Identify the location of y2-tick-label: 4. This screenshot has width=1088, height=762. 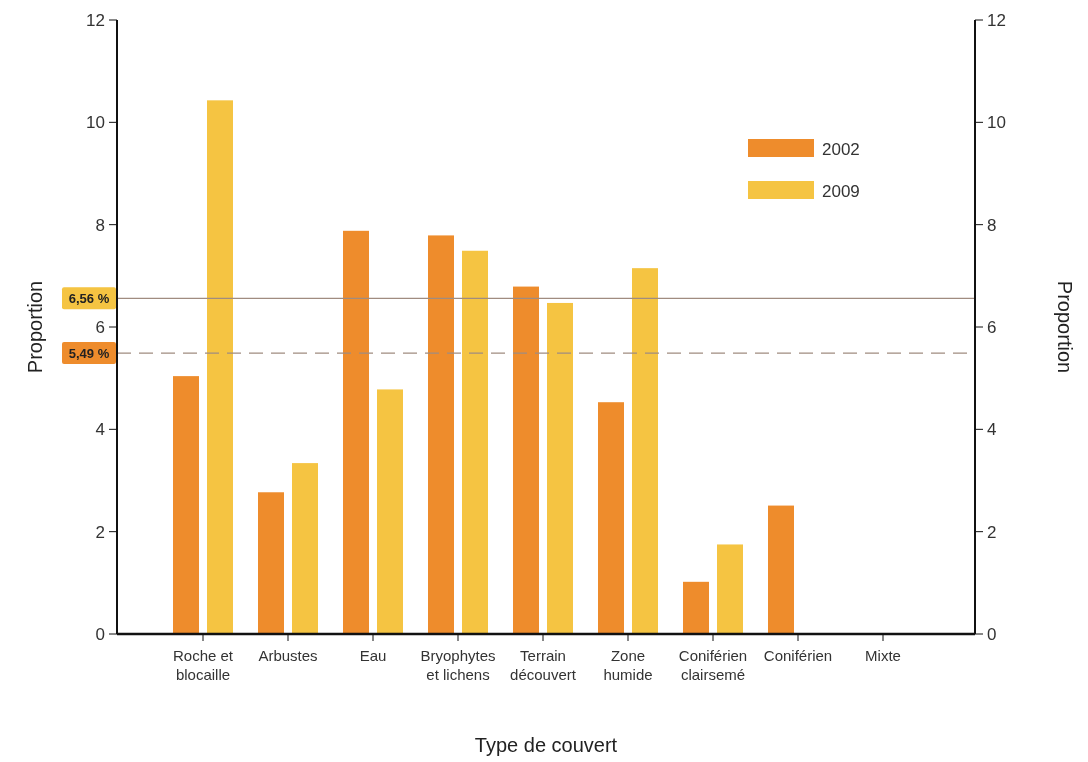
(992, 430).